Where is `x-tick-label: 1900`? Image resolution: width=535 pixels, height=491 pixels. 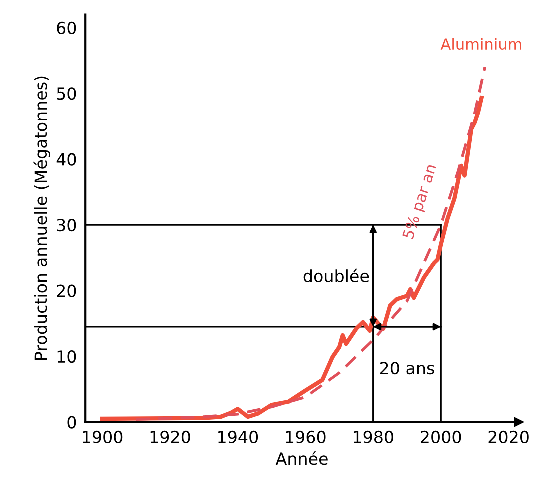
x-tick-label: 1900 is located at coordinates (103, 437).